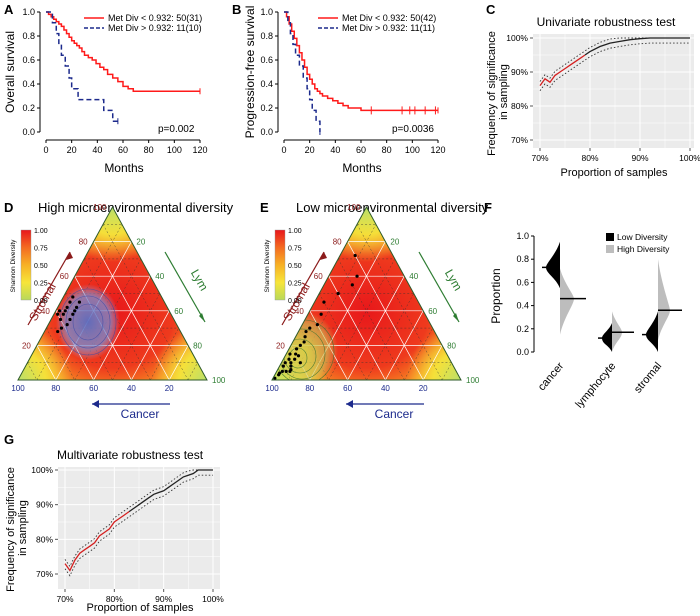  What do you see at coordinates (236, 9) in the screenshot?
I see `panel-letter: B` at bounding box center [236, 9].